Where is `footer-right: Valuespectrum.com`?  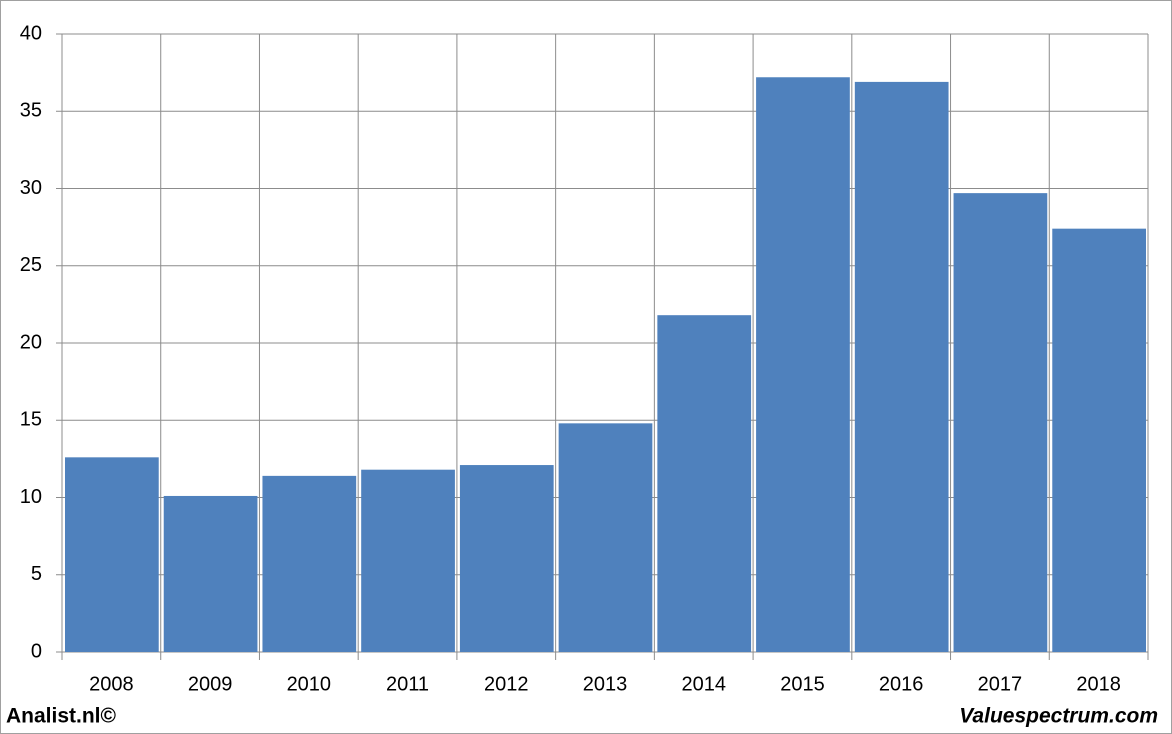 footer-right: Valuespectrum.com is located at coordinates (1058, 716).